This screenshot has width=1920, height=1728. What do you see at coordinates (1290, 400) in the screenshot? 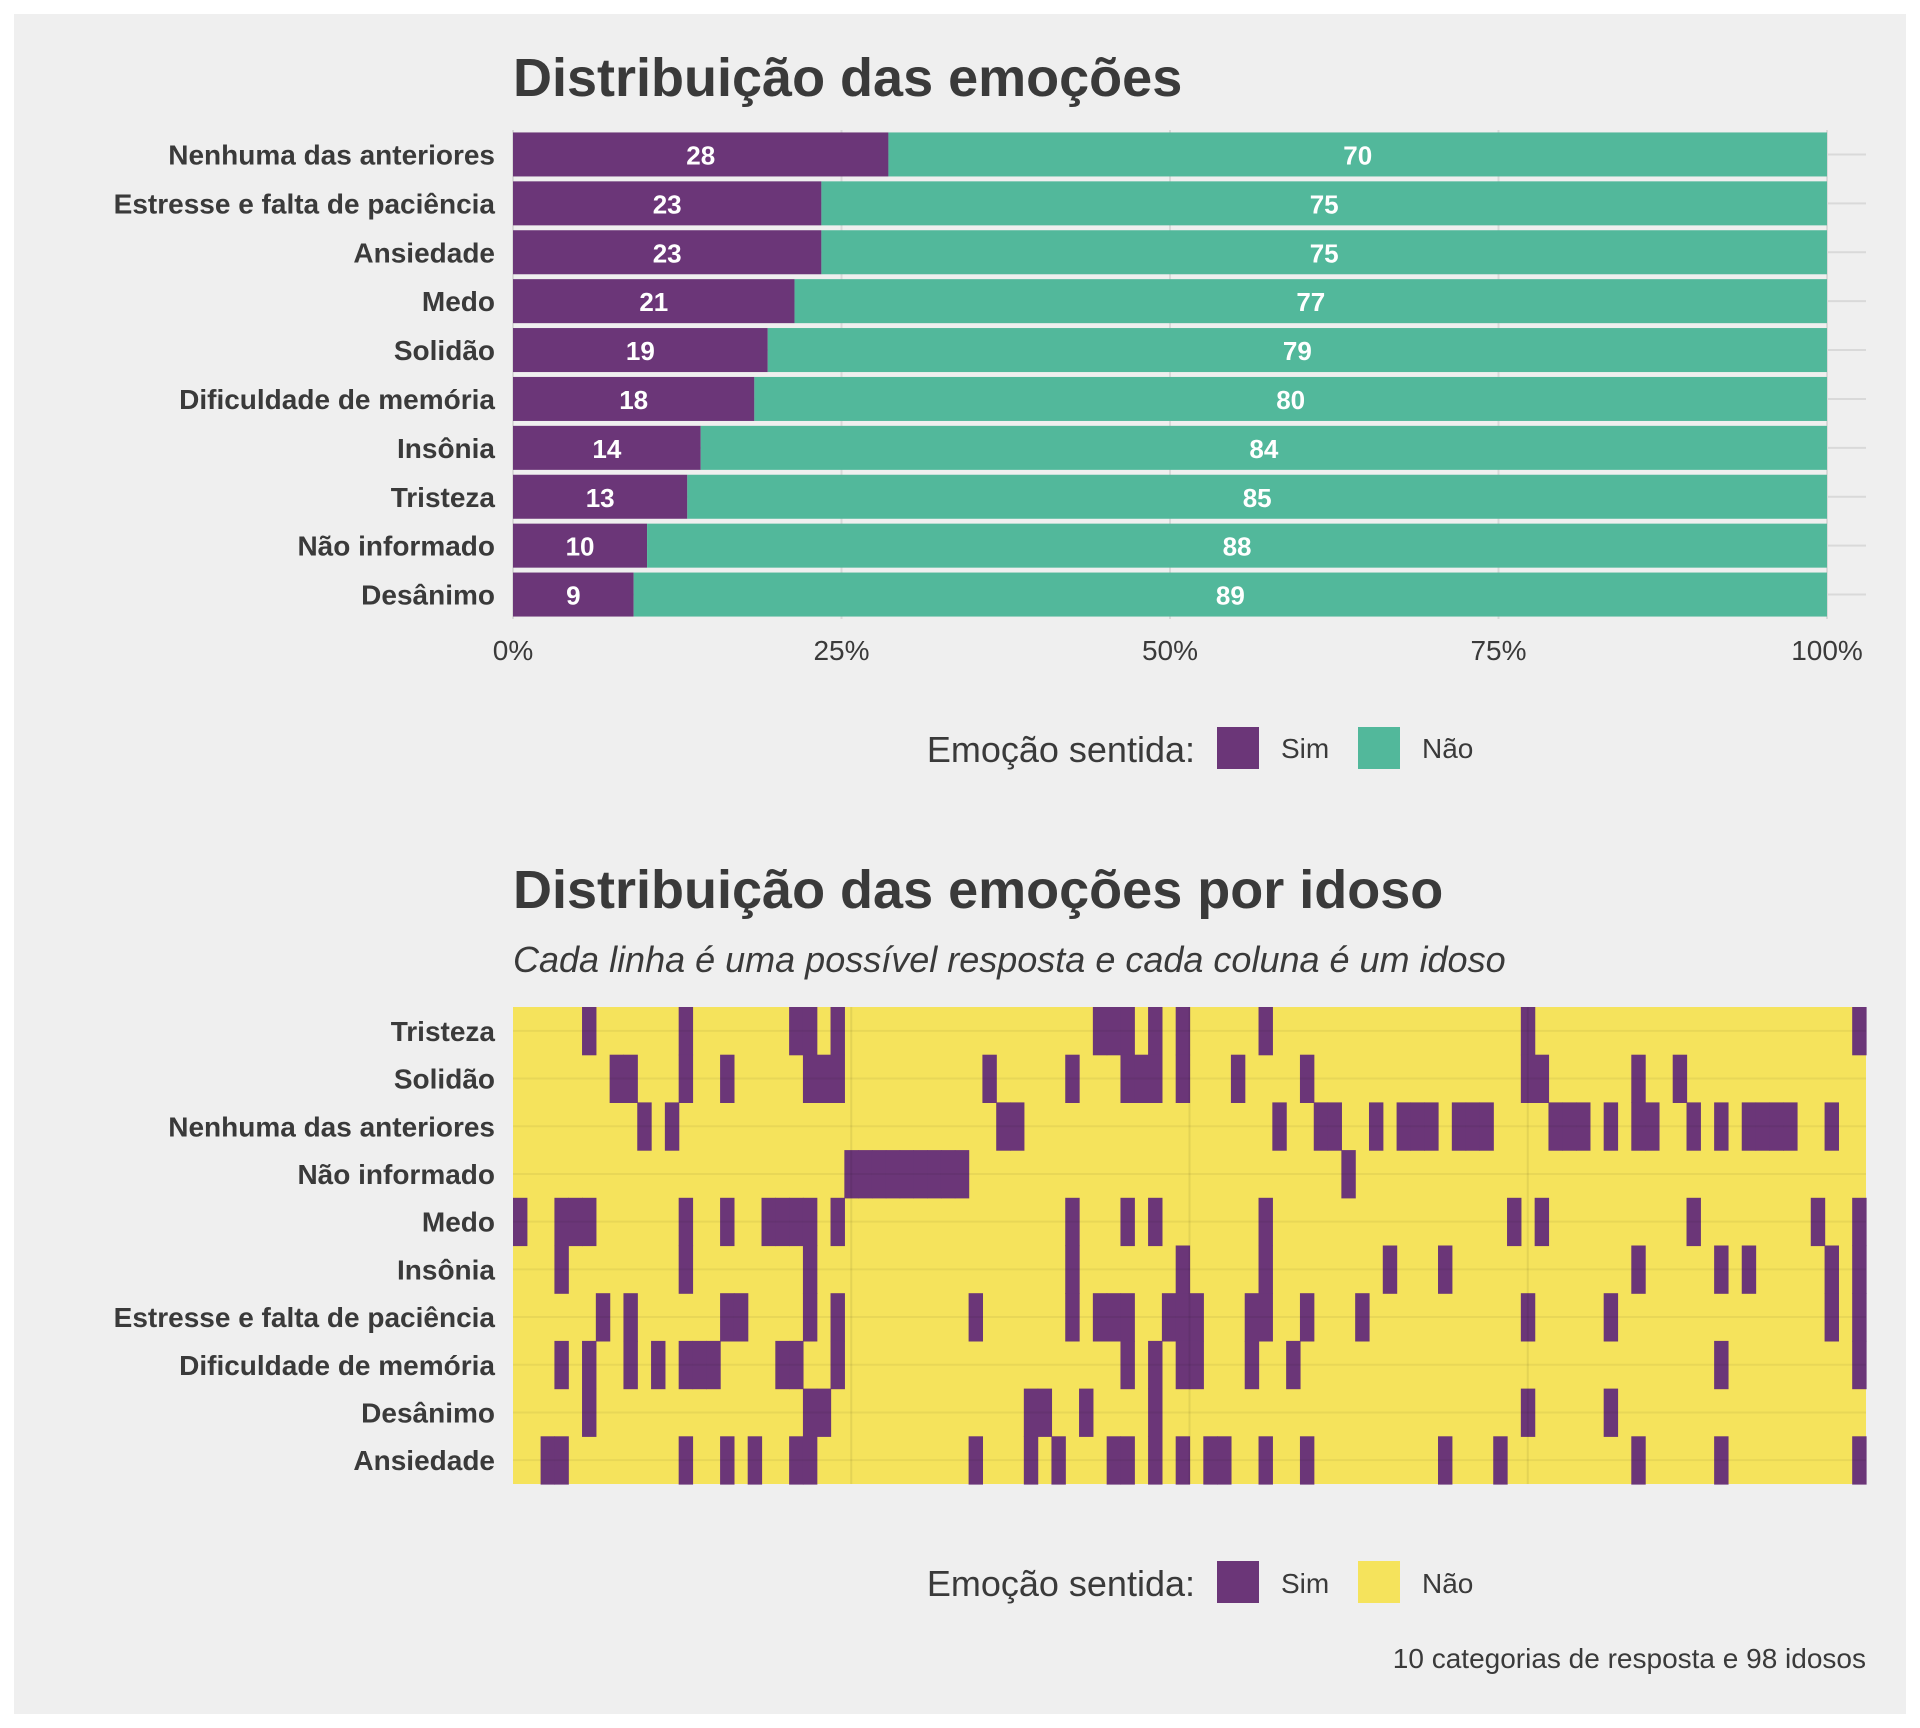
I see `chart1-data-label-nao: 80` at bounding box center [1290, 400].